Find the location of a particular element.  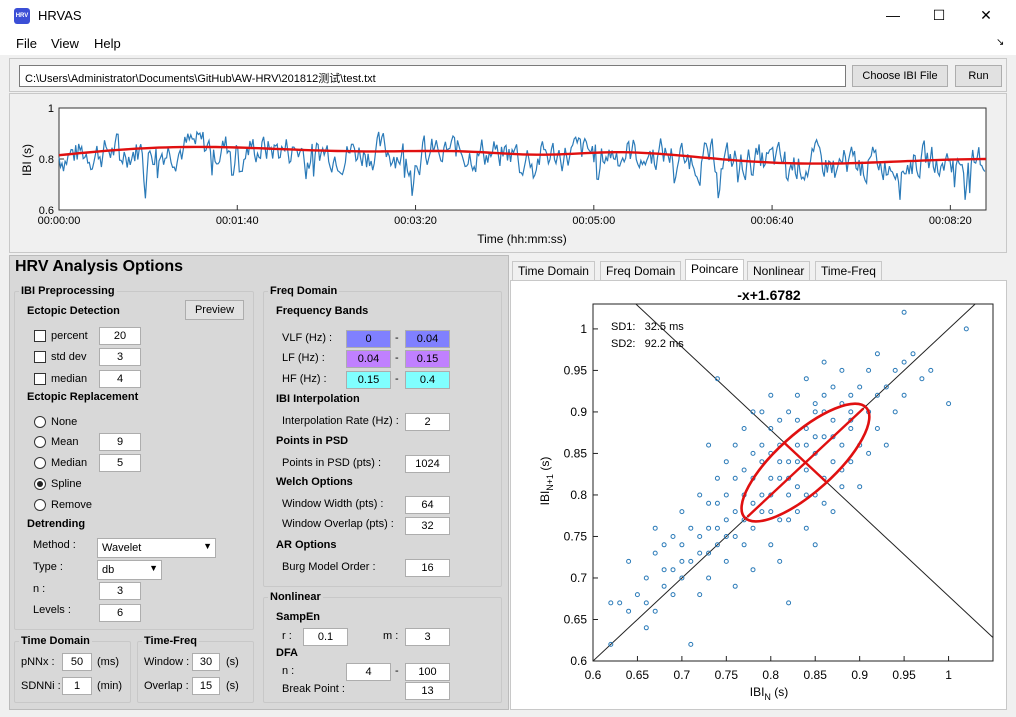

percent-input: 20 is located at coordinates (120, 336).